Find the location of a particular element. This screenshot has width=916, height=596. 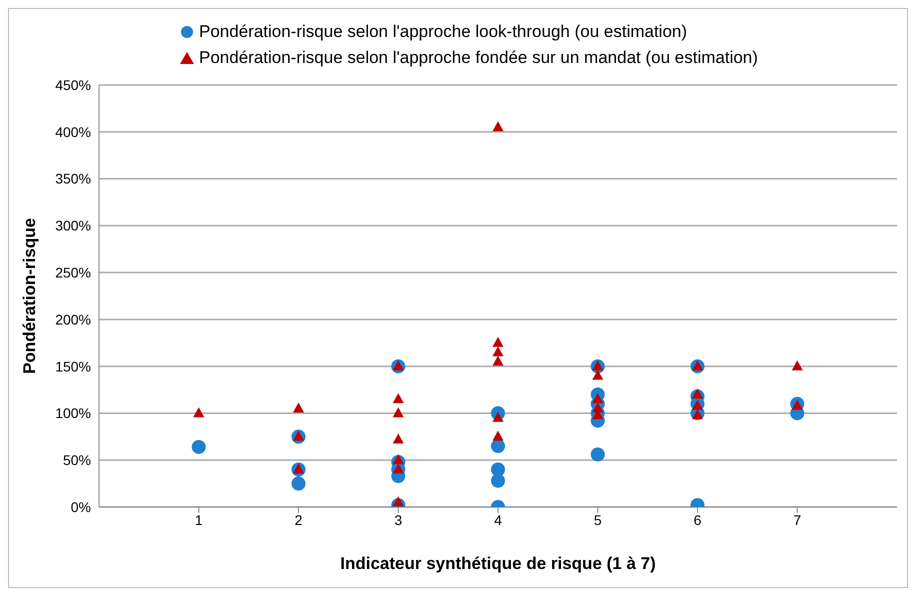

legend-label: Pondération-risque selon l'approche look-through (ou estimation) is located at coordinates (443, 32).